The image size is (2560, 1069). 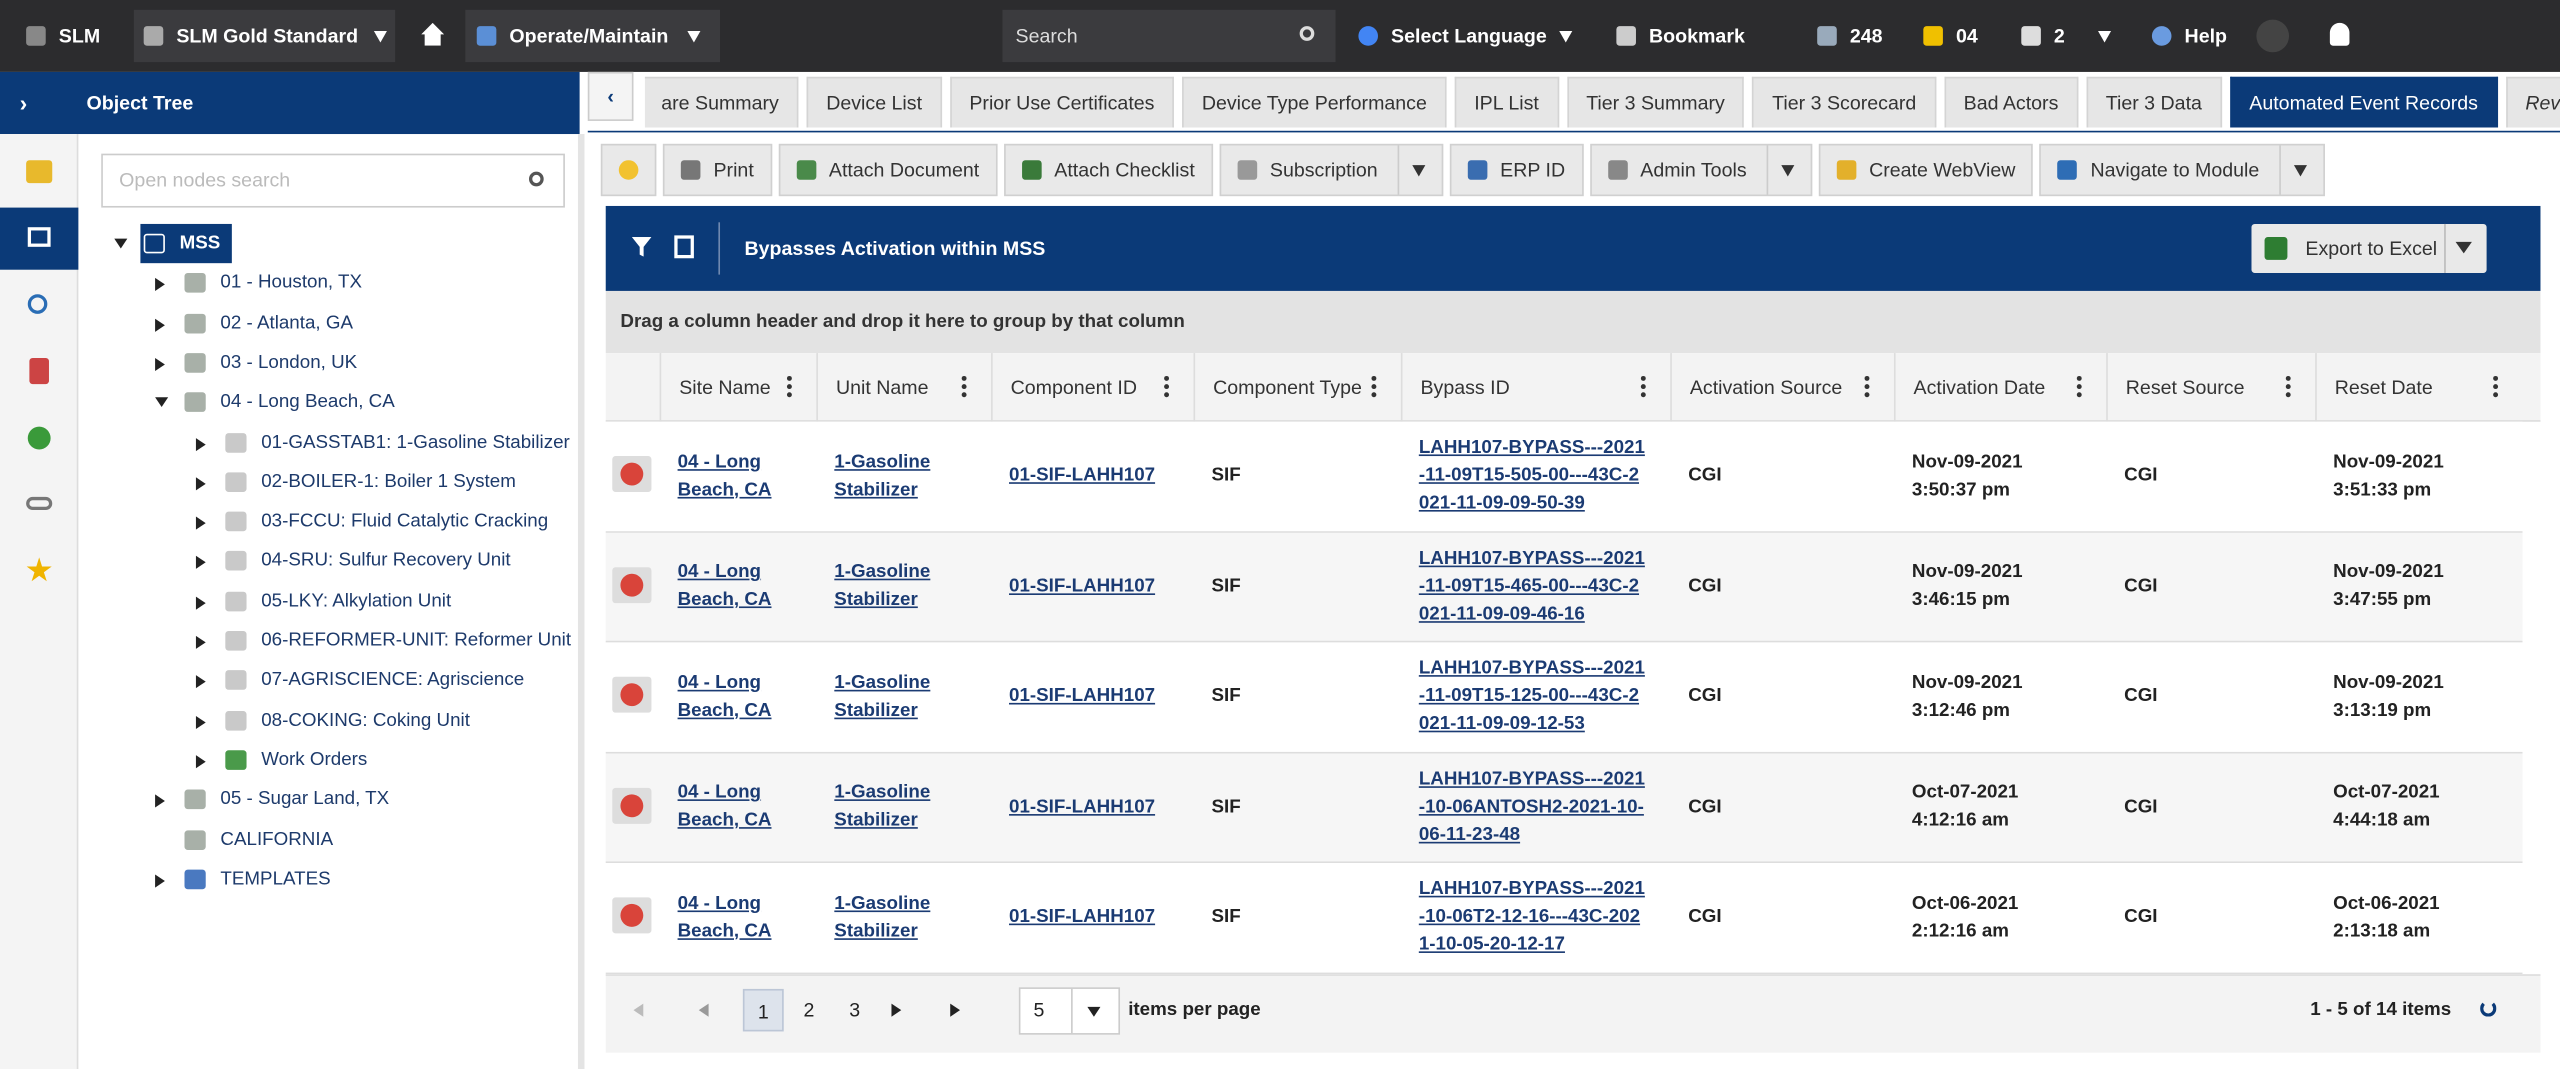 I want to click on top-bookmark: Bookmark, so click(x=1680, y=36).